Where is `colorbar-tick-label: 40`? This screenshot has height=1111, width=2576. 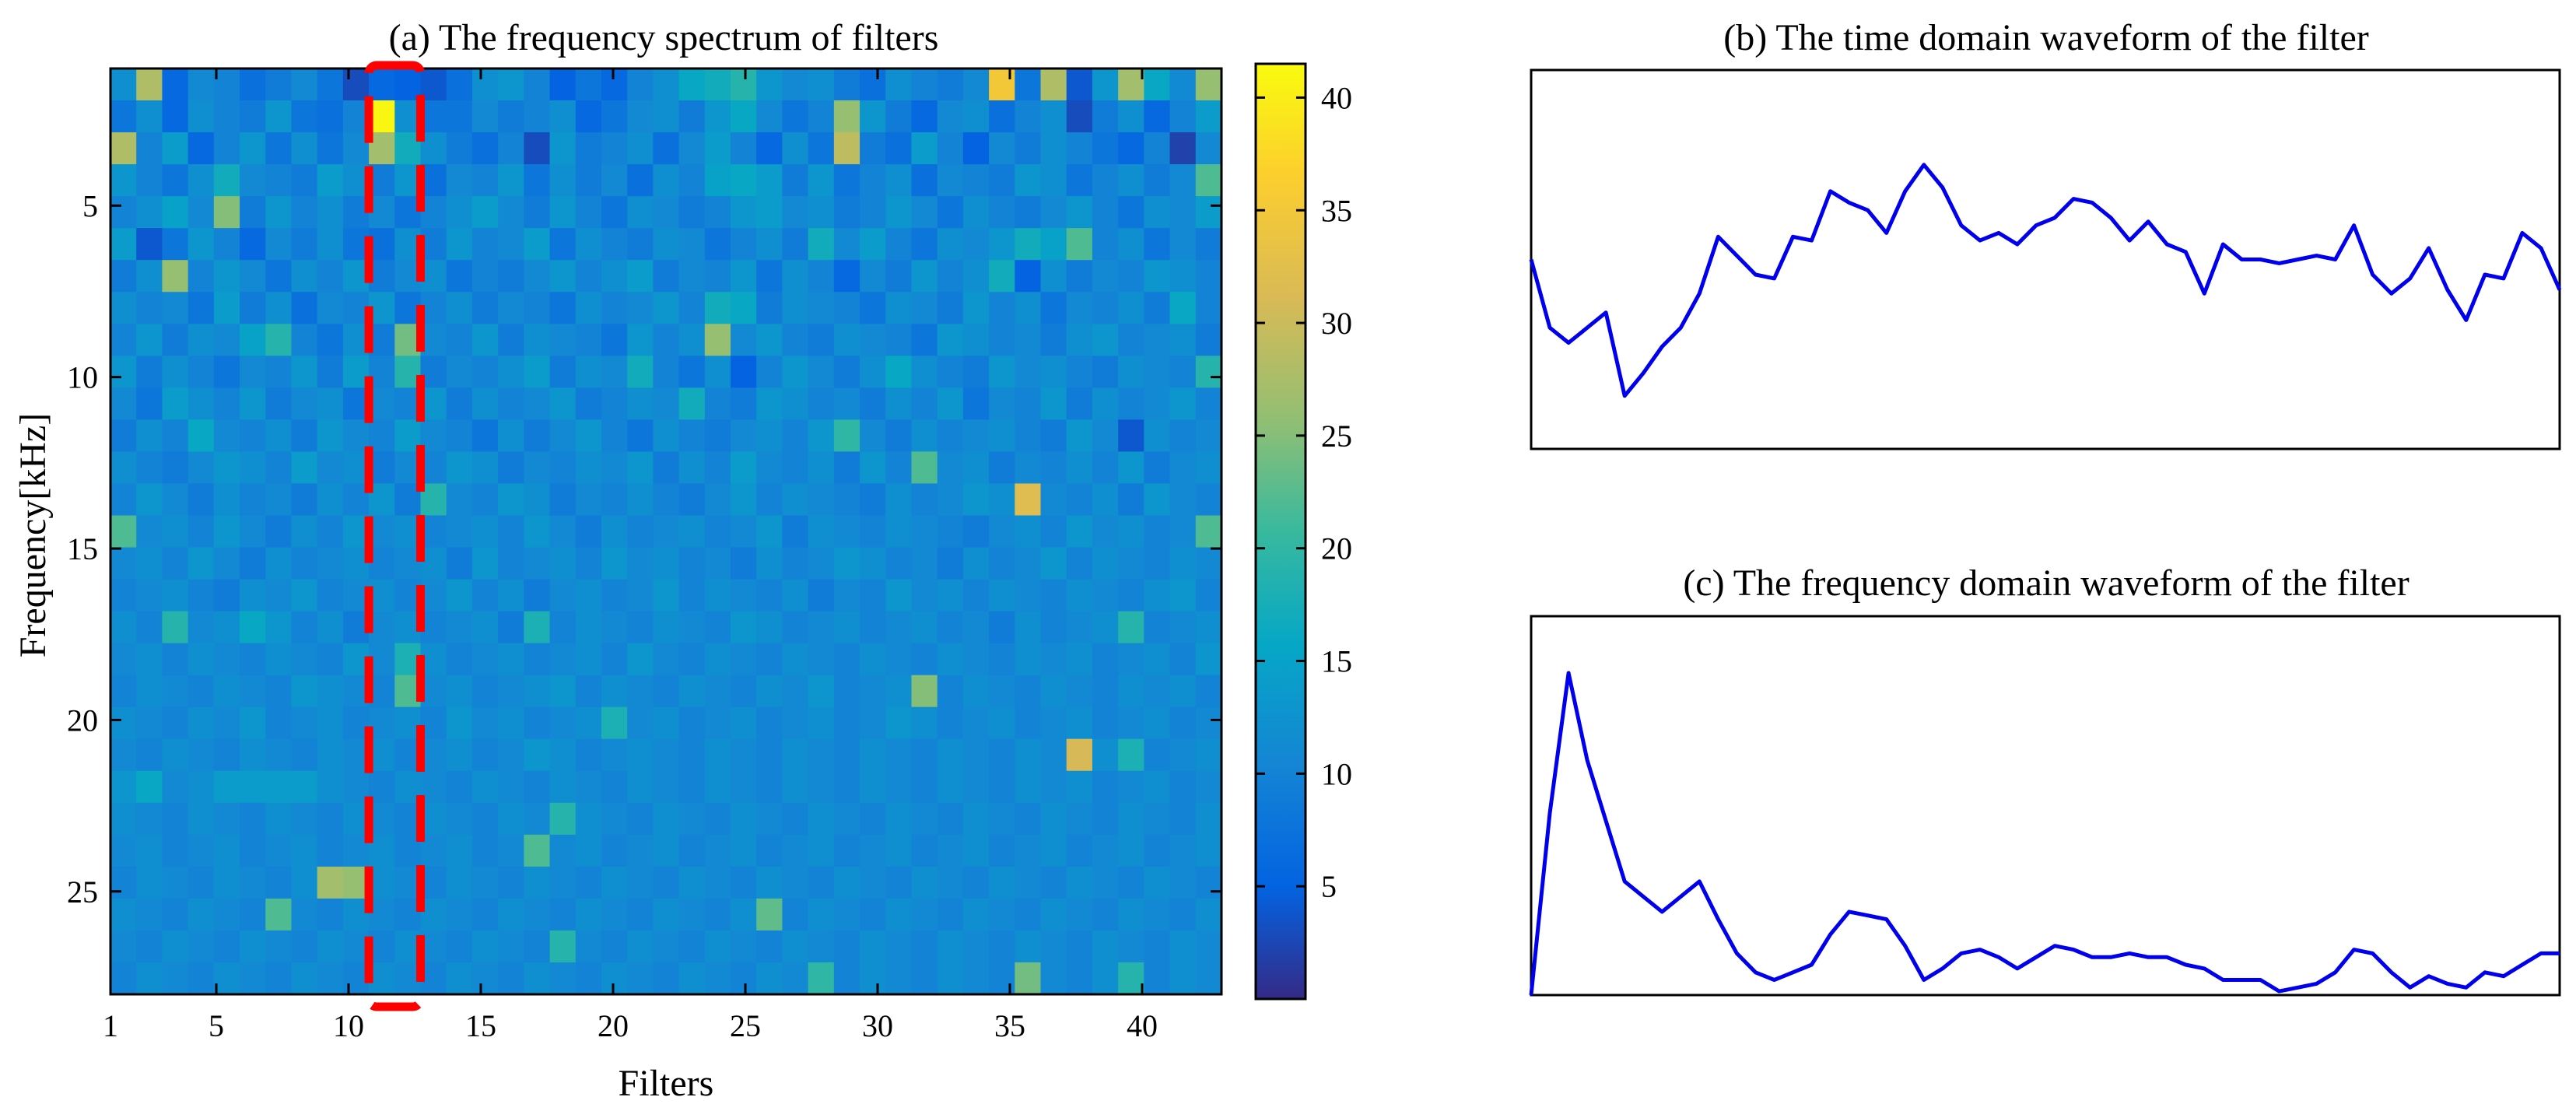 colorbar-tick-label: 40 is located at coordinates (1336, 97).